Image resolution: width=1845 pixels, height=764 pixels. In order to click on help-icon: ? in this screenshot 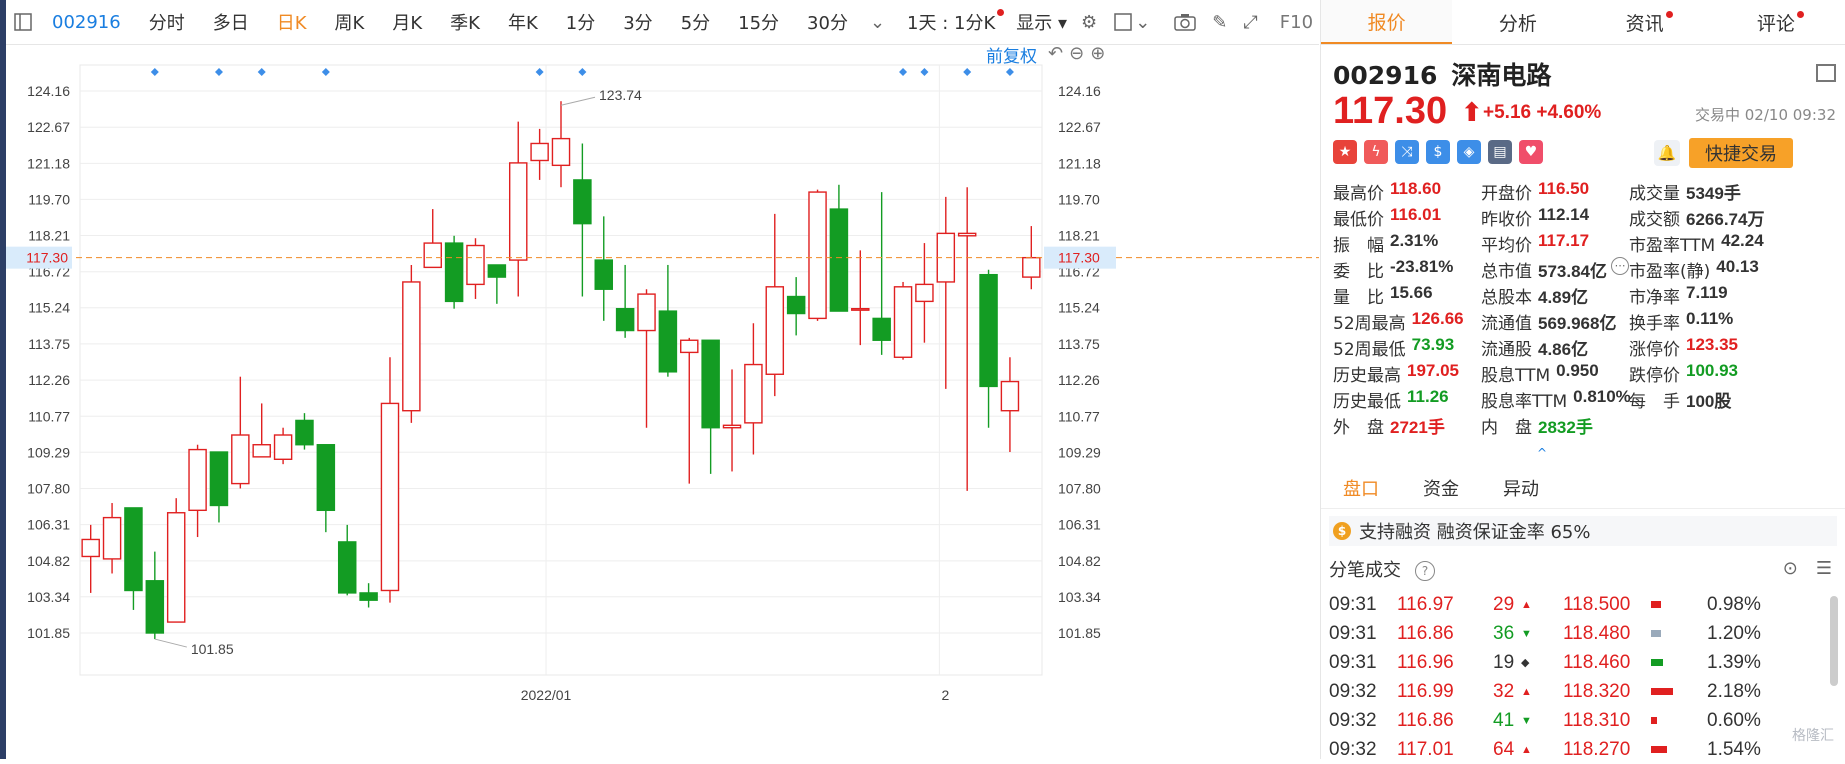, I will do `click(1425, 571)`.